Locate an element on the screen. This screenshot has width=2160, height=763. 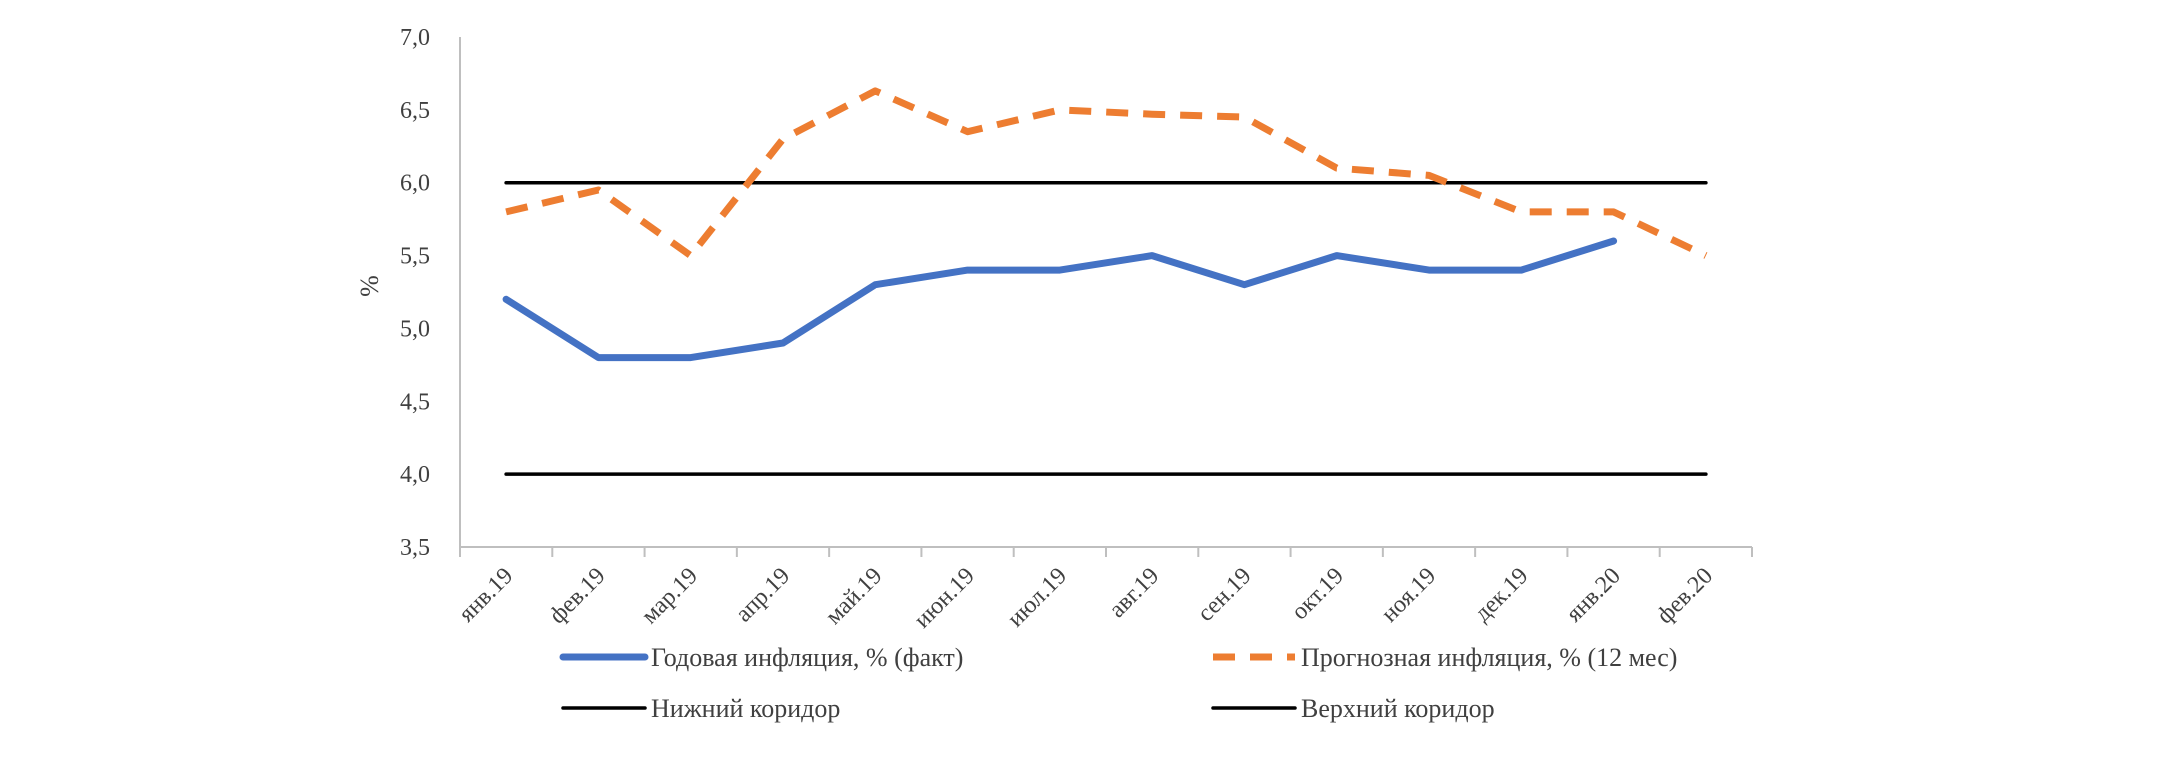
y-tick-label: 6,0 is located at coordinates (415, 184).